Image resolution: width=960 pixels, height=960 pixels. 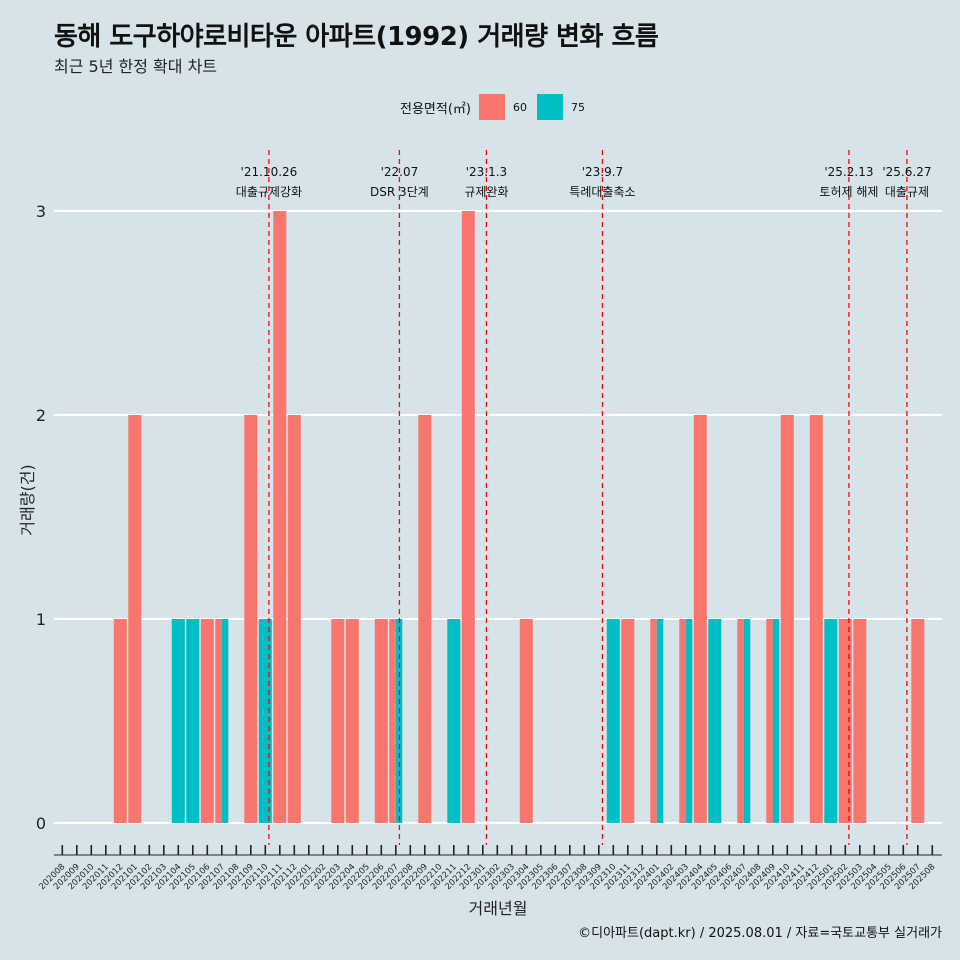 What do you see at coordinates (519, 107) in the screenshot?
I see `legend-label-60: 60` at bounding box center [519, 107].